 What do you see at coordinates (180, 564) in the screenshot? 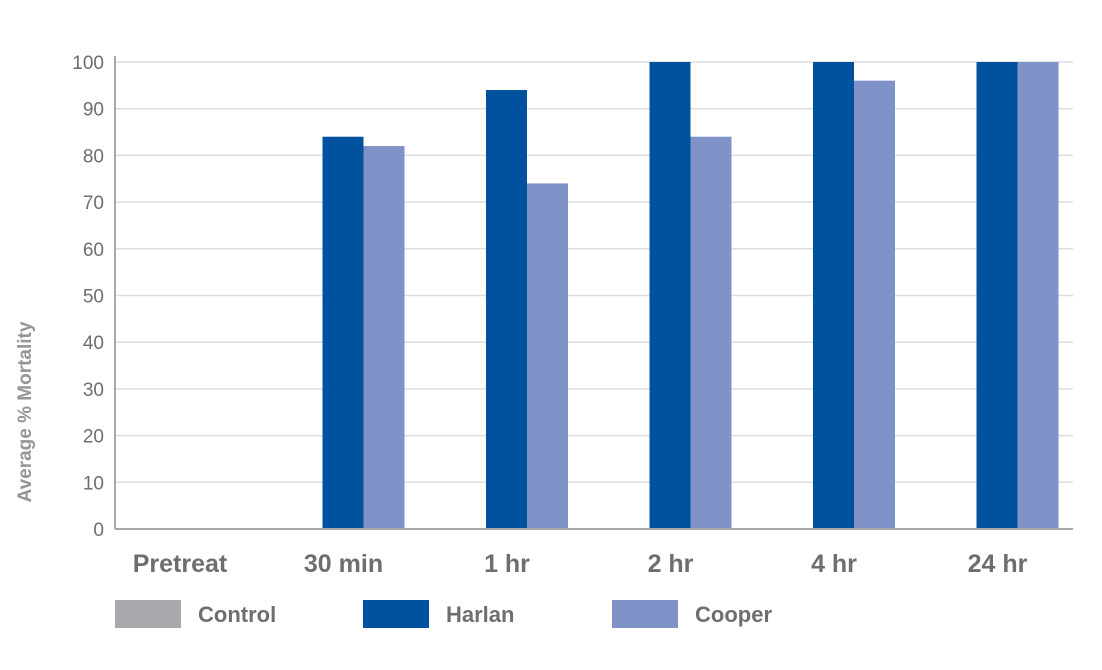
I see `x-tick-label: Pretreat` at bounding box center [180, 564].